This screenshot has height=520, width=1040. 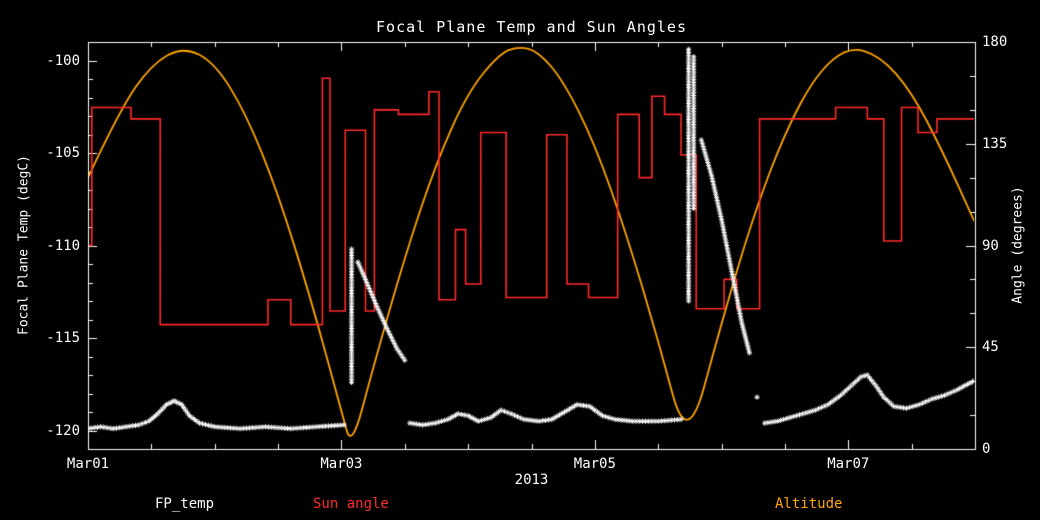 I want to click on left-tick-label: -105, so click(x=63, y=153).